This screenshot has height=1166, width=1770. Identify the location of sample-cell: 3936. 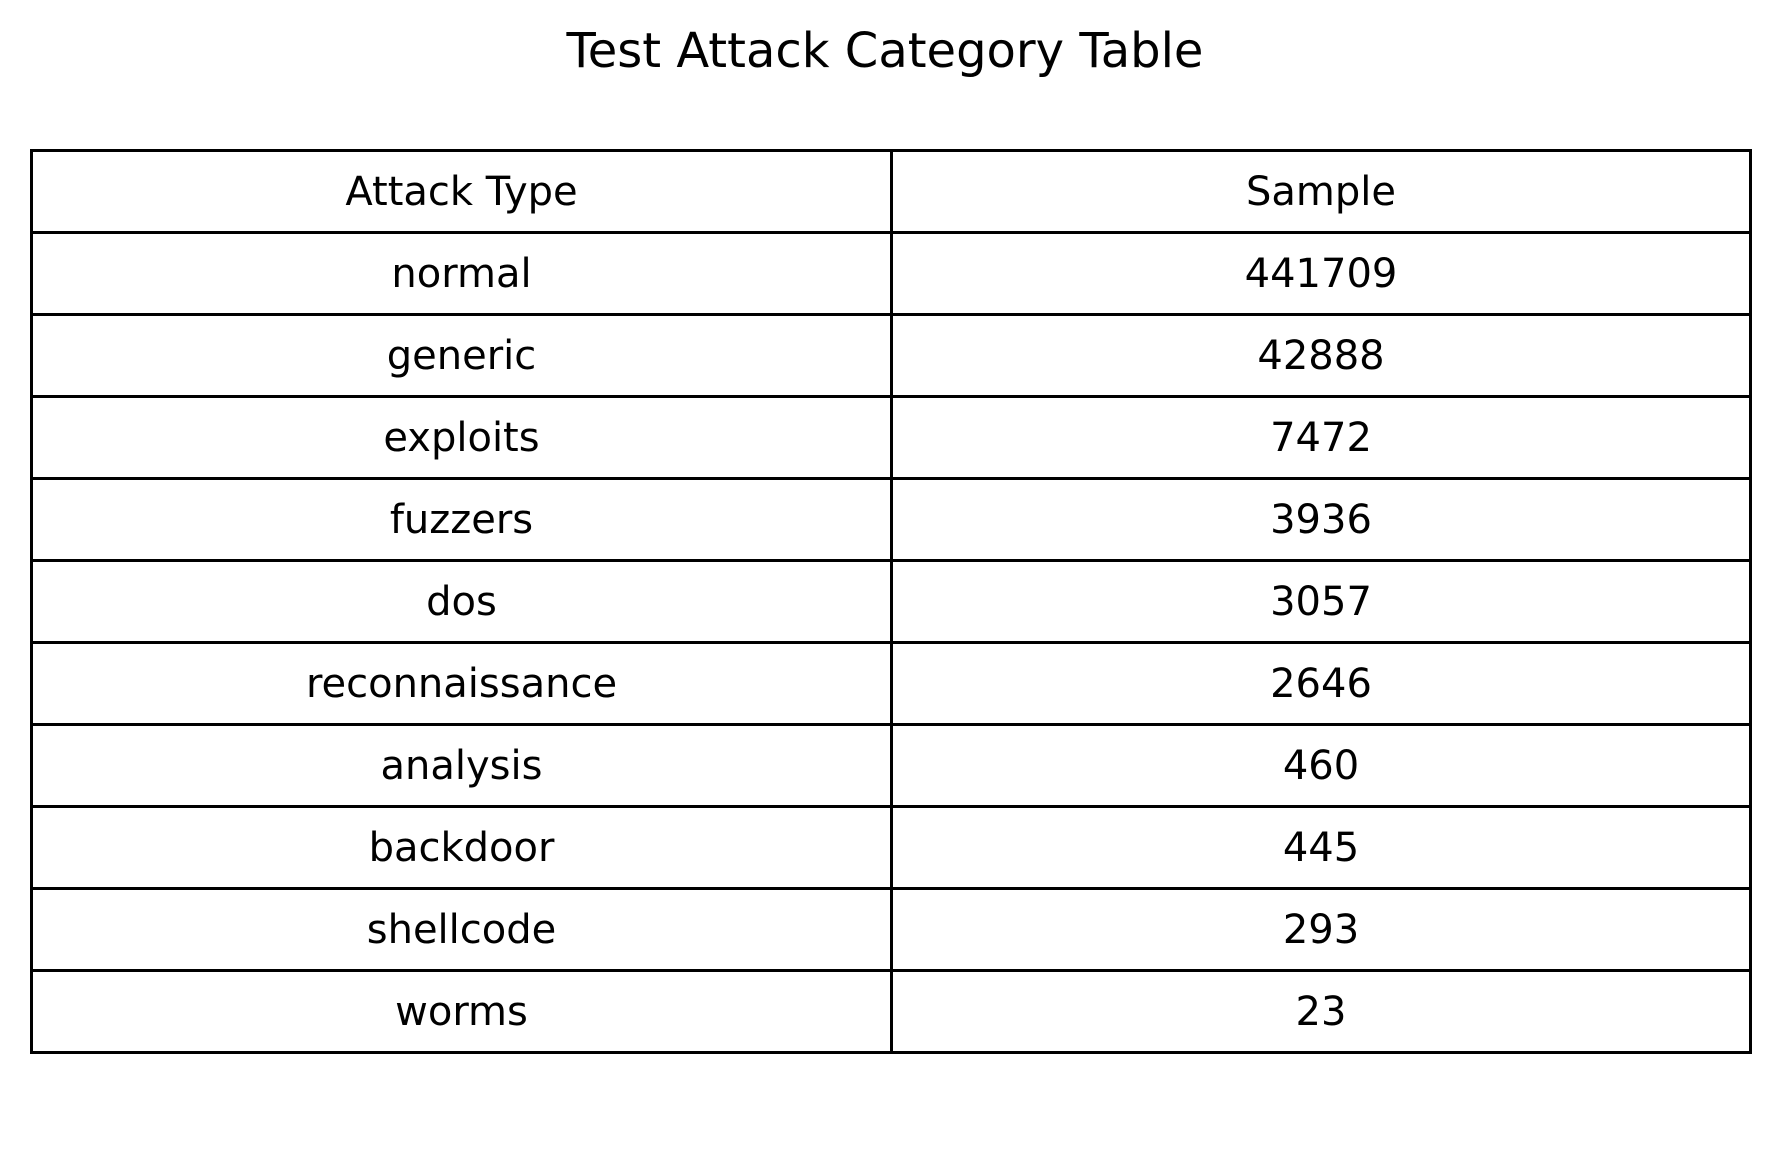
(1321, 519).